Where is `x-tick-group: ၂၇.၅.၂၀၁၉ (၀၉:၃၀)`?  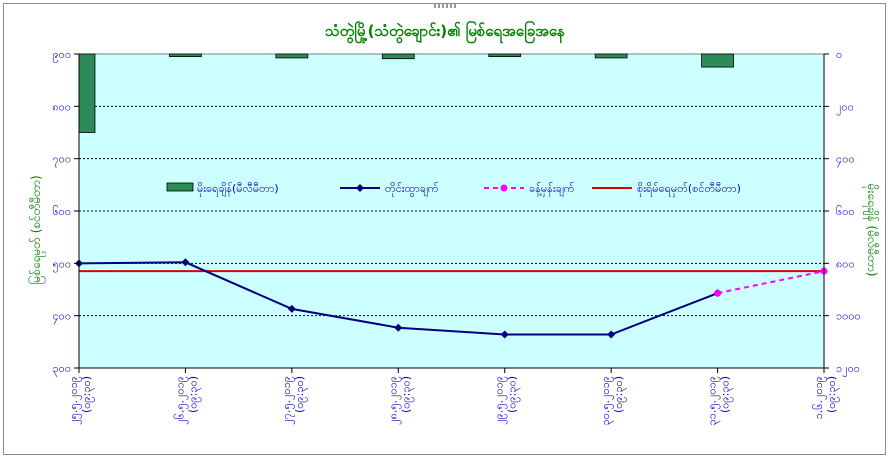 x-tick-group: ၂၇.၅.၂၀၁၉ (၀၉:၃၀) is located at coordinates (294, 400).